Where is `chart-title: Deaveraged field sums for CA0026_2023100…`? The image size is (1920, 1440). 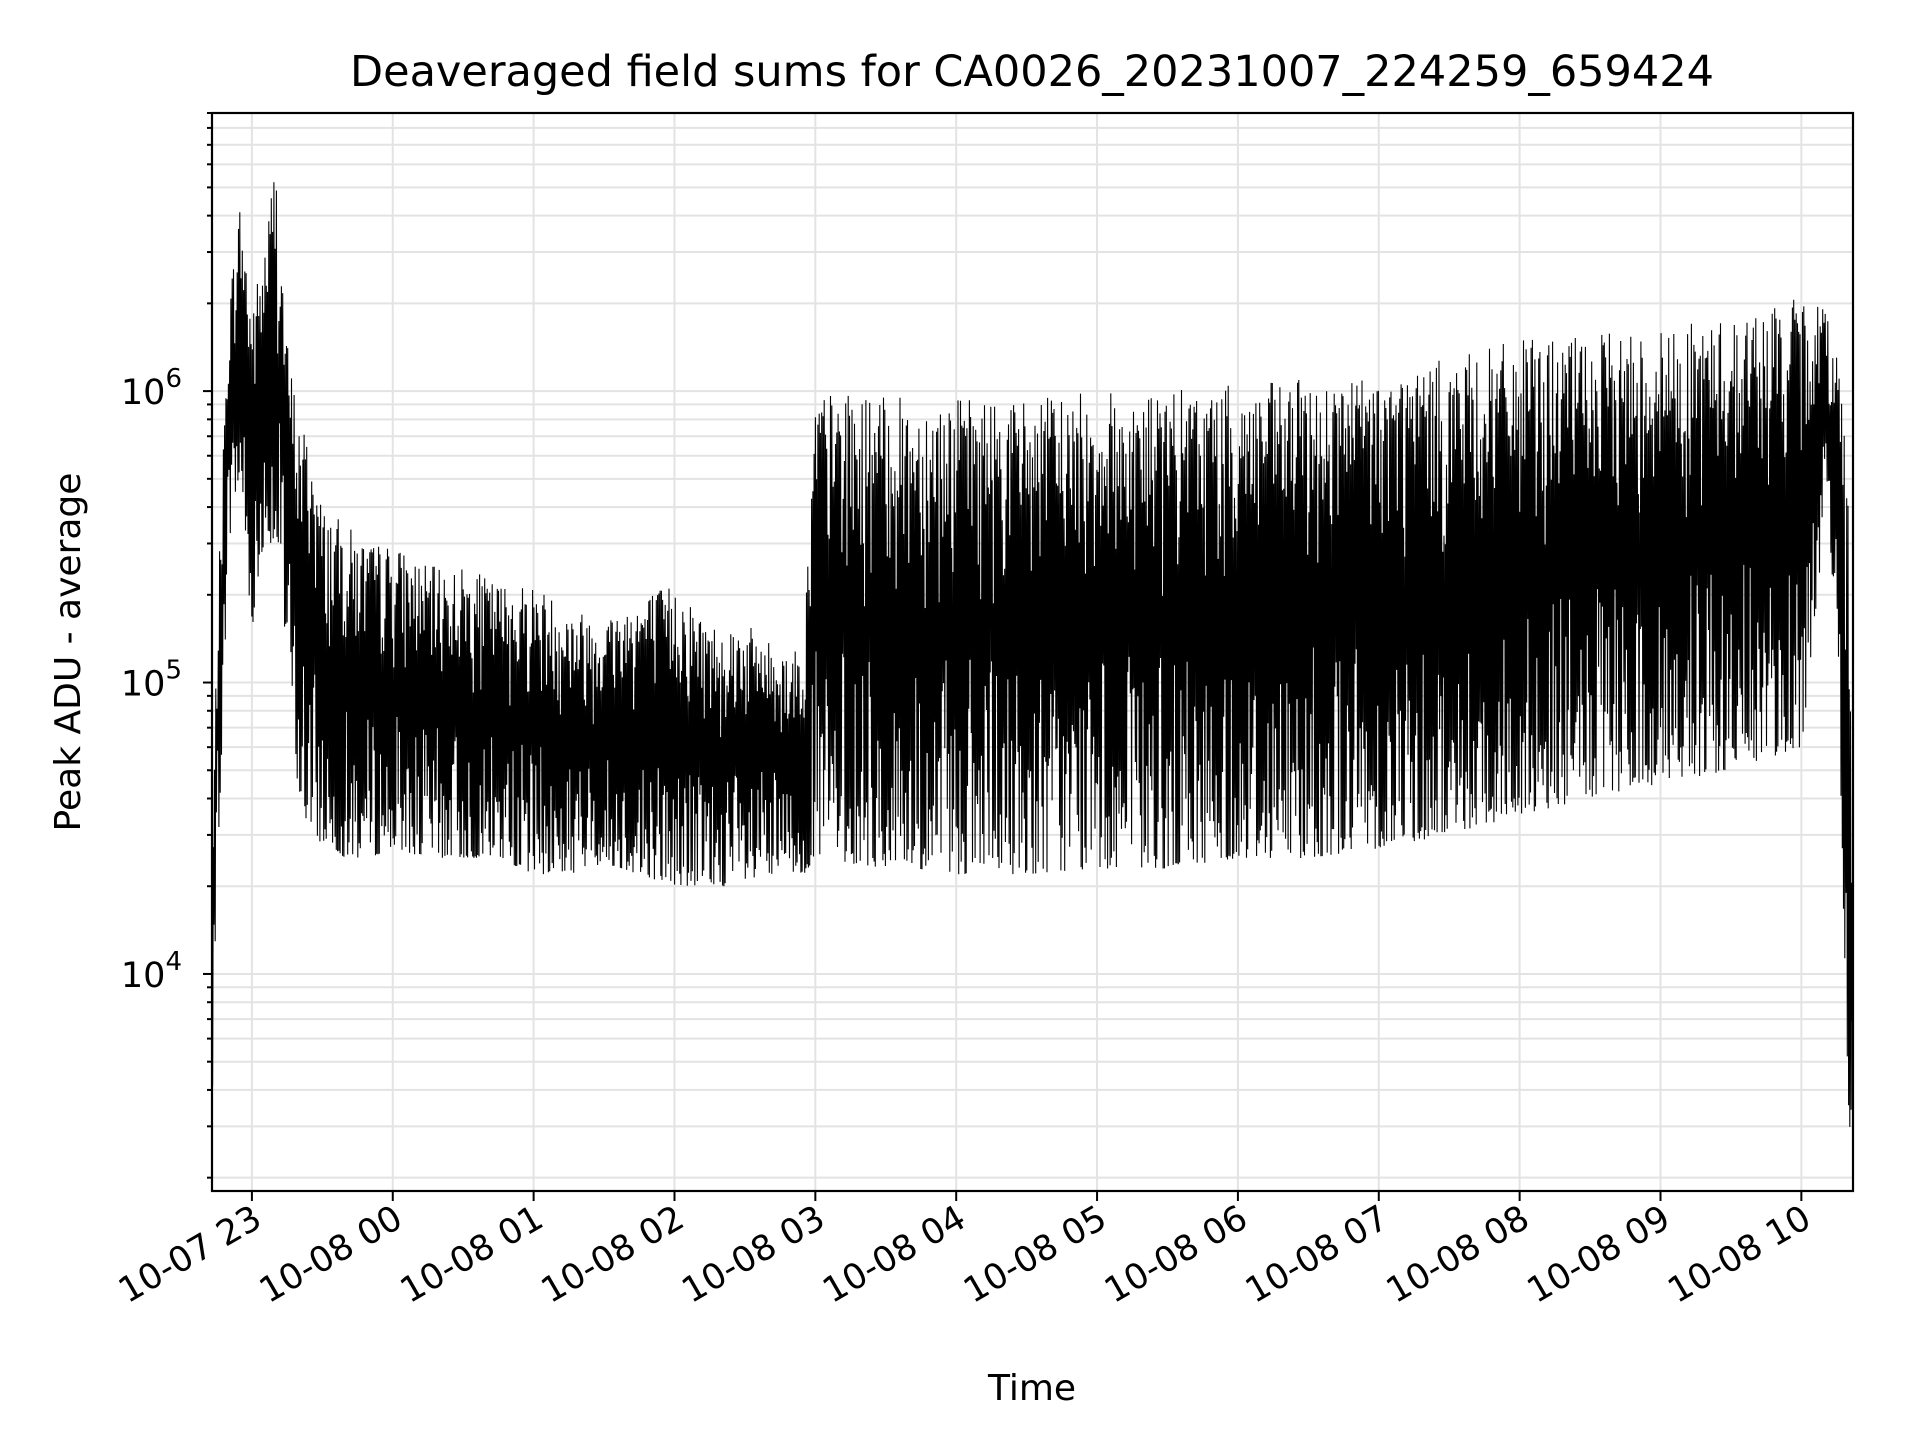 chart-title: Deaveraged field sums for CA0026_2023100… is located at coordinates (1032, 72).